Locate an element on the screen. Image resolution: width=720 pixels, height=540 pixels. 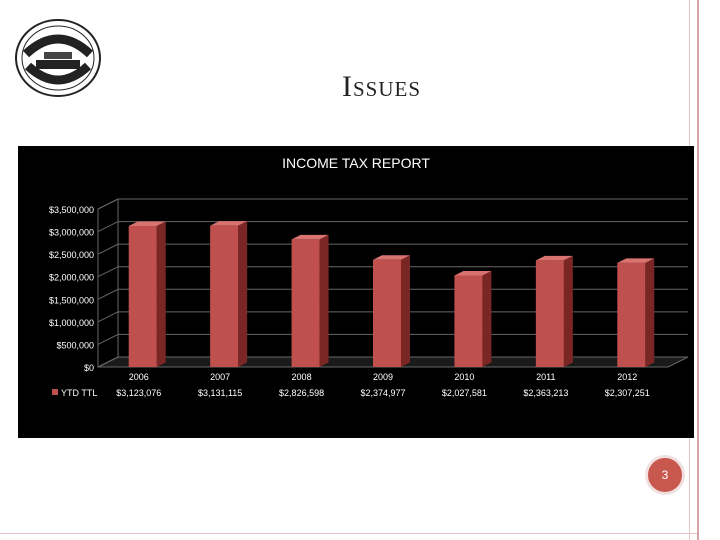
y-tick-label: $3,500,000 is located at coordinates (71, 210).